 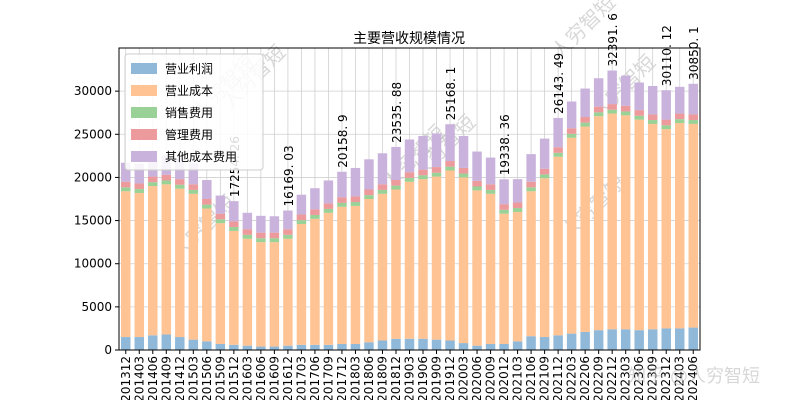 What do you see at coordinates (559, 83) in the screenshot?
I see `data-label: 26143. 49` at bounding box center [559, 83].